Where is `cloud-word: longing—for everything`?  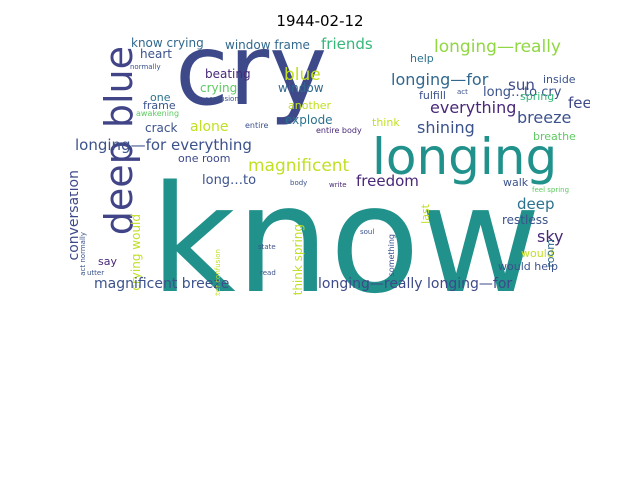
cloud-word: longing—for everything is located at coordinates (163, 145).